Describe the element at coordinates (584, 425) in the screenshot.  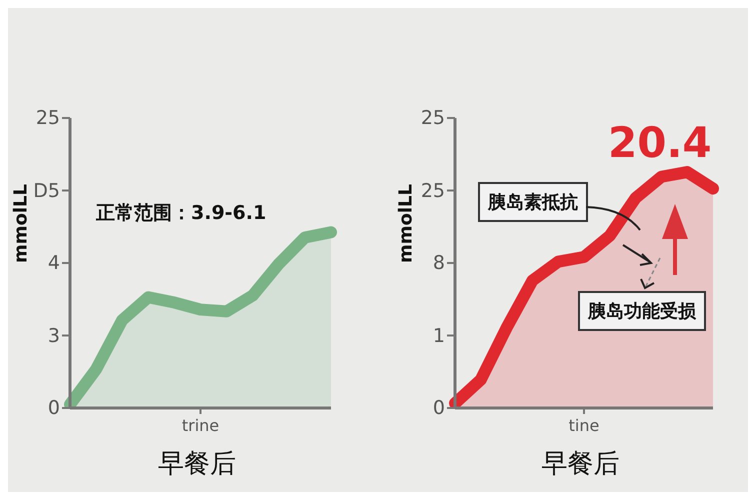
I see `text: tine` at that location.